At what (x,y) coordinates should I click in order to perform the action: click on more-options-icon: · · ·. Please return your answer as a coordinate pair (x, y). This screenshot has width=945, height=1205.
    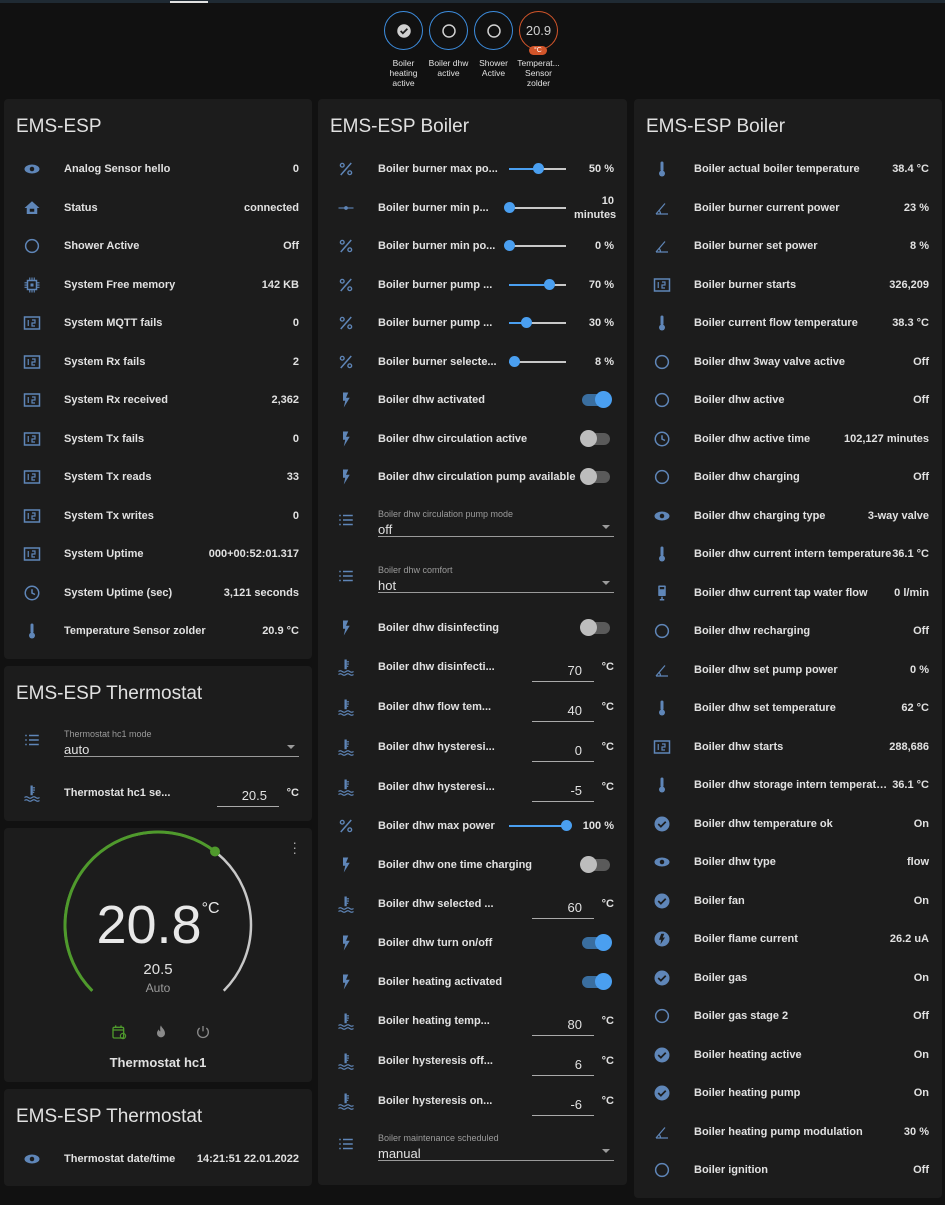
    Looking at the image, I should click on (294, 846).